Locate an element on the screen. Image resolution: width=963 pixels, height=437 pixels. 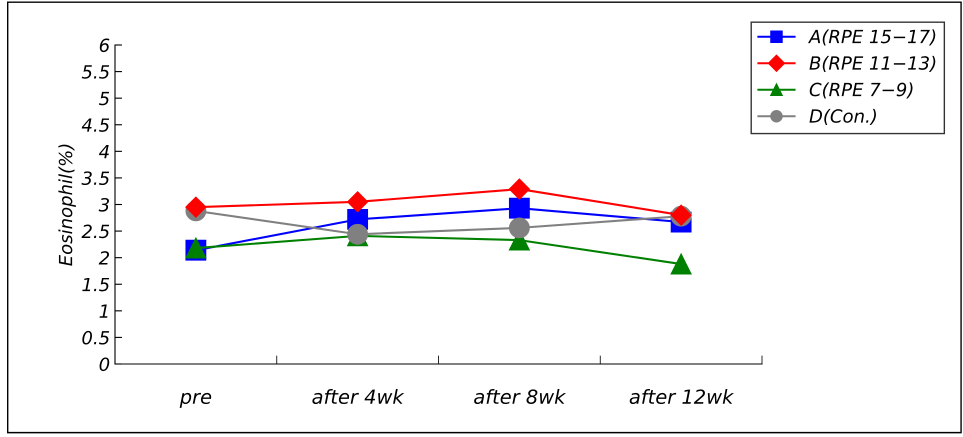
y-tick-label: 3 is located at coordinates (103, 205).